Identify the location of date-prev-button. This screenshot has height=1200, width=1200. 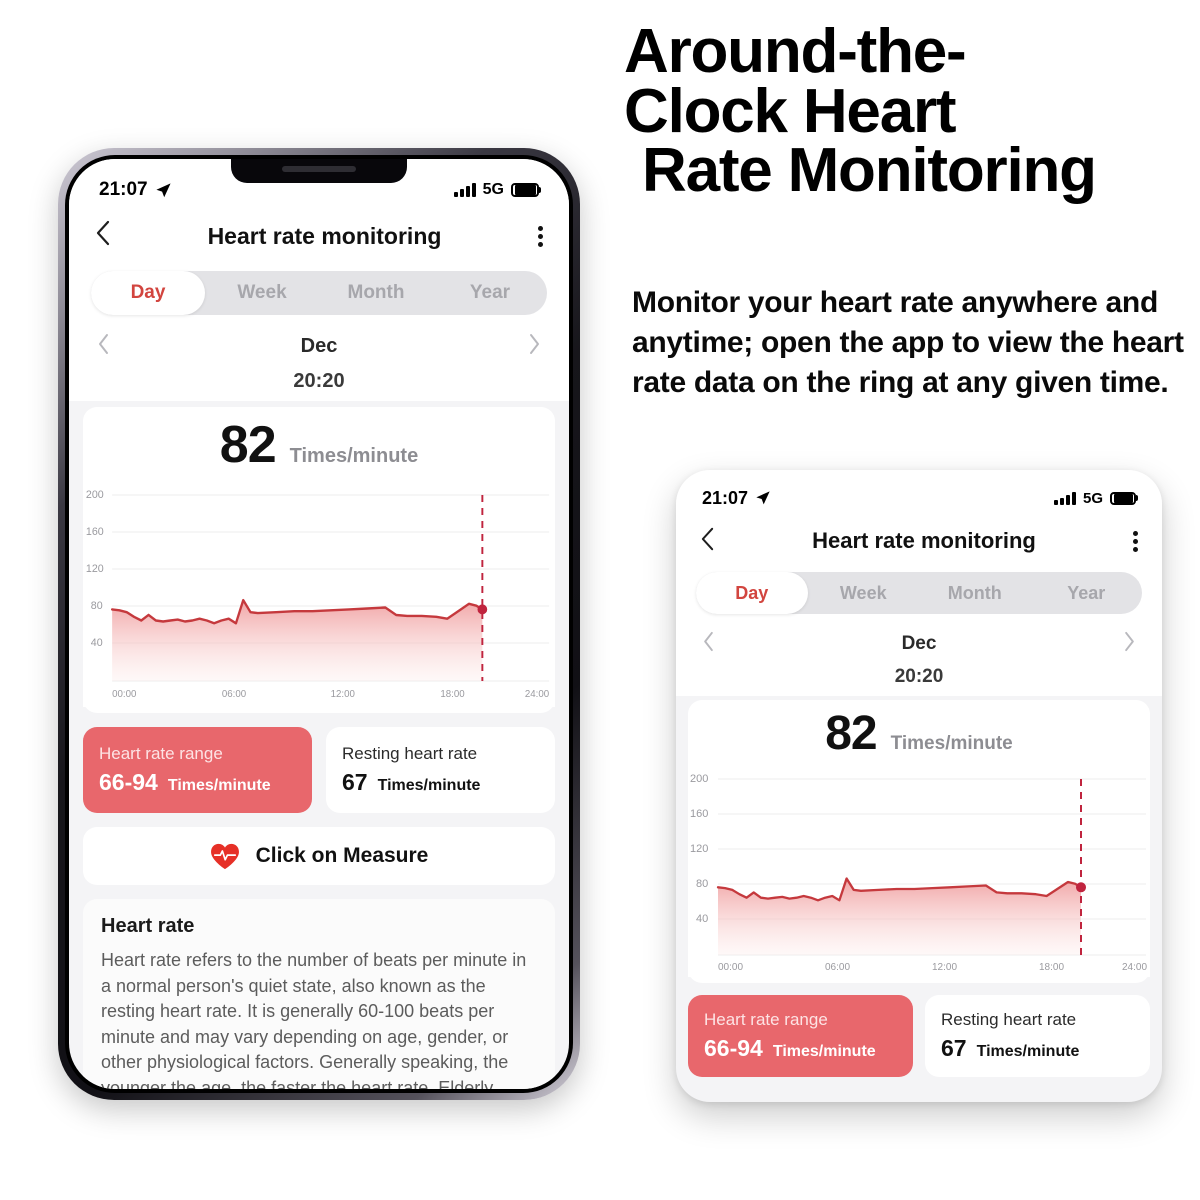
(103, 346).